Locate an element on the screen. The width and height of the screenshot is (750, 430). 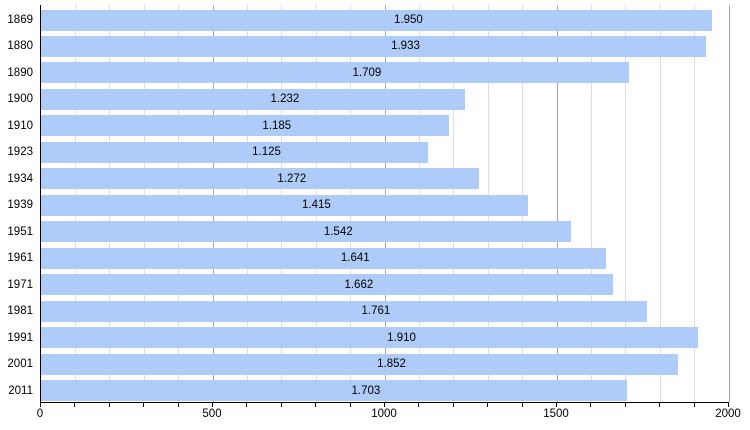
x-axis-tick-label: 0 is located at coordinates (40, 414).